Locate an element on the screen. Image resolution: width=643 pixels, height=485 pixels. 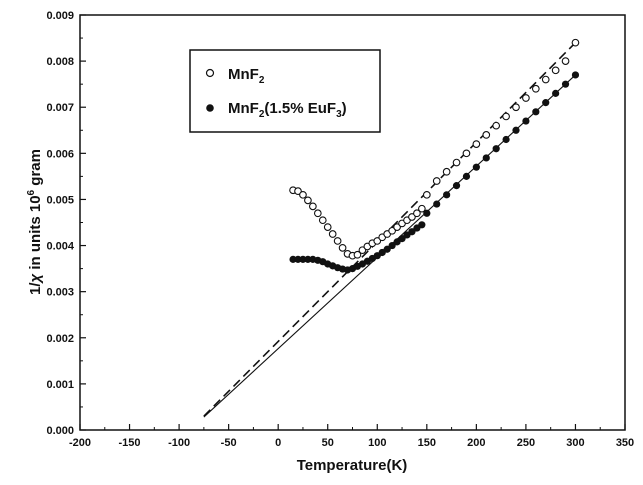
y-tick-label: 0.003 is located at coordinates (60, 293).